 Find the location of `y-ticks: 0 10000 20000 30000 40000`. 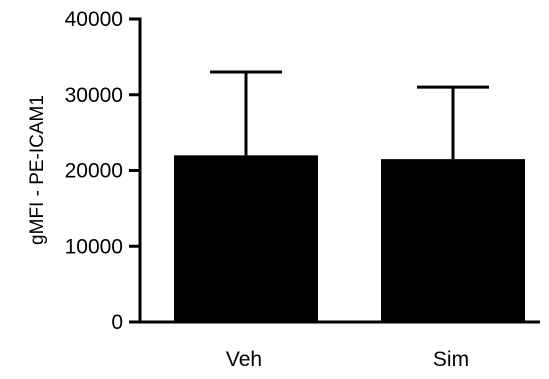

y-ticks: 0 10000 20000 30000 40000 is located at coordinates (102, 171).